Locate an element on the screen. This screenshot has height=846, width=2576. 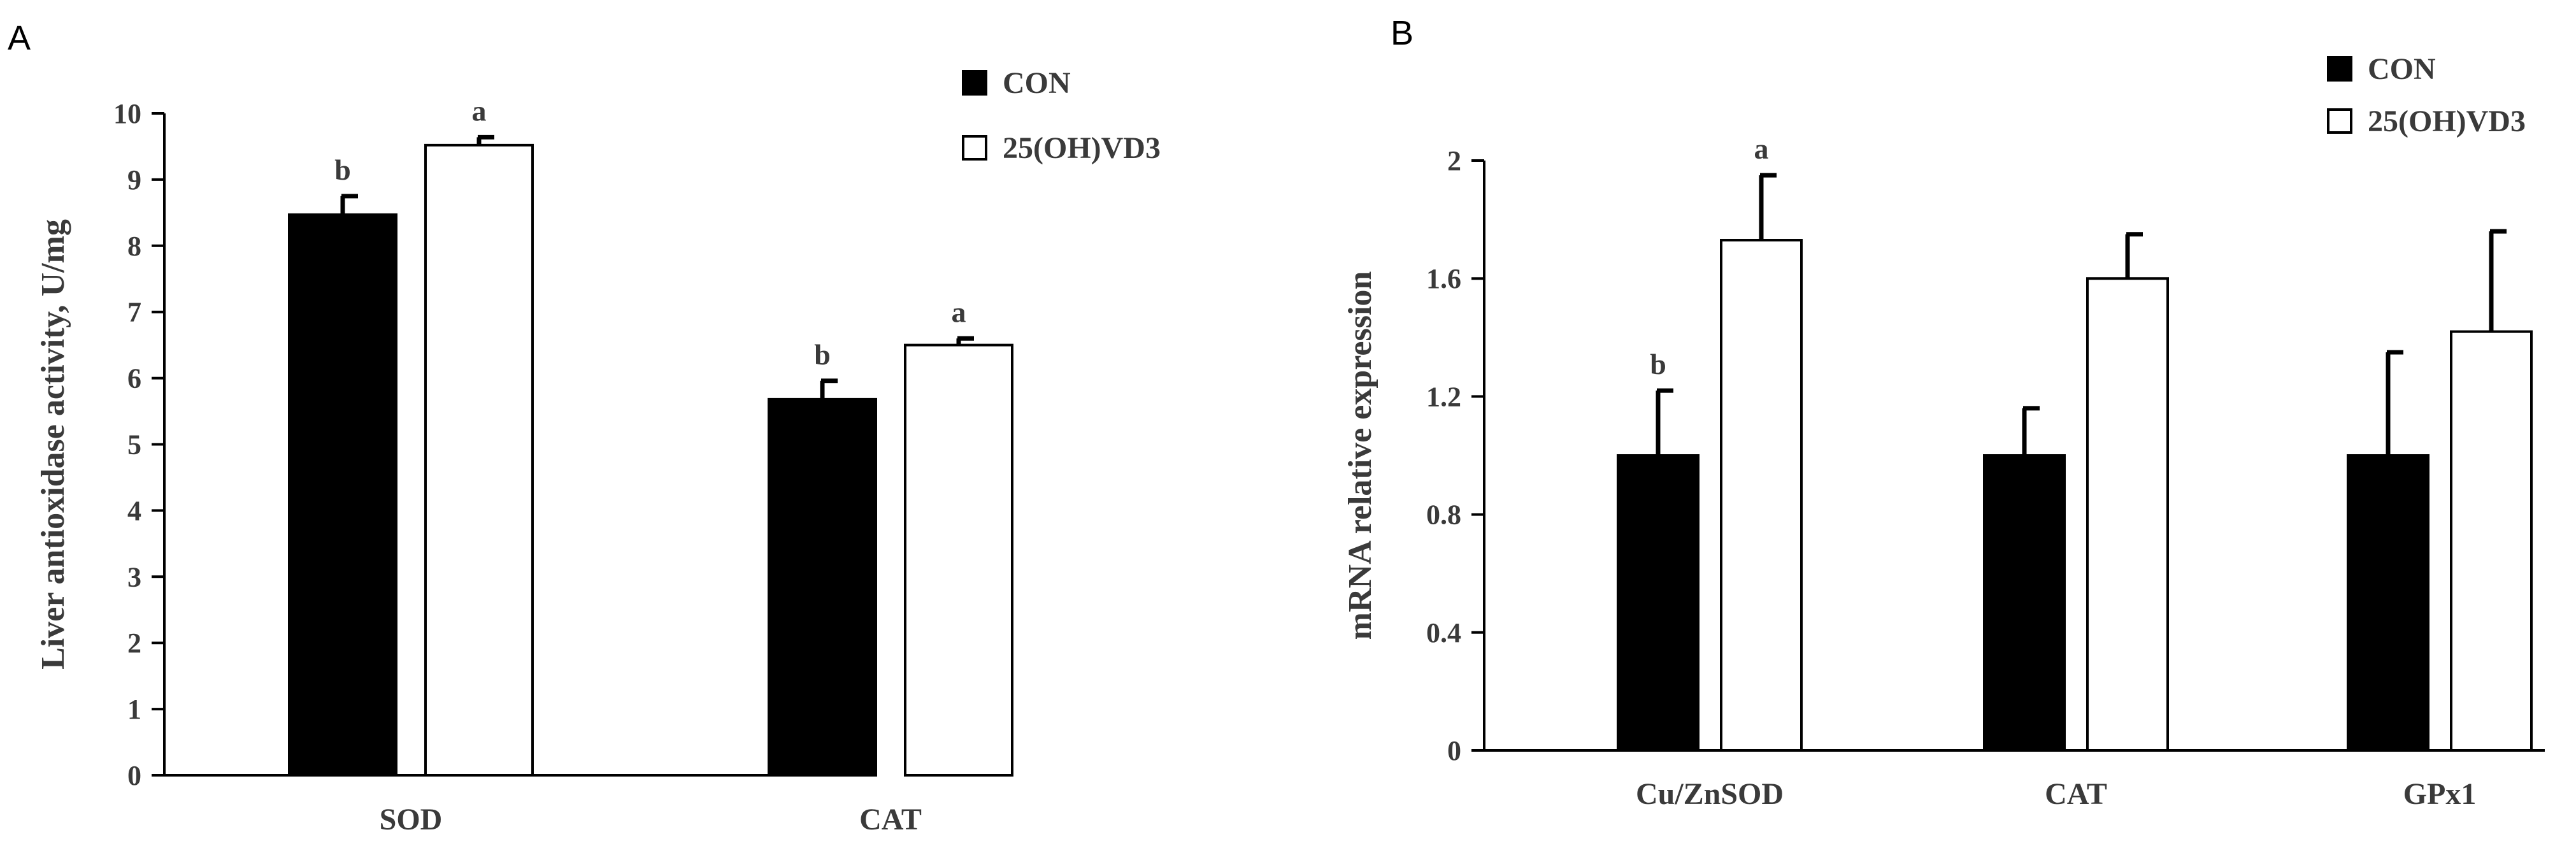
y-tick-label: 1.2 is located at coordinates (1444, 397).